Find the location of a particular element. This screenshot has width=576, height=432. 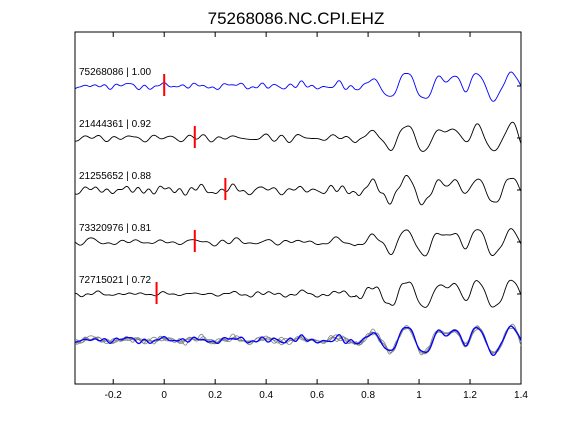

x-tick-label: 0 is located at coordinates (164, 395).